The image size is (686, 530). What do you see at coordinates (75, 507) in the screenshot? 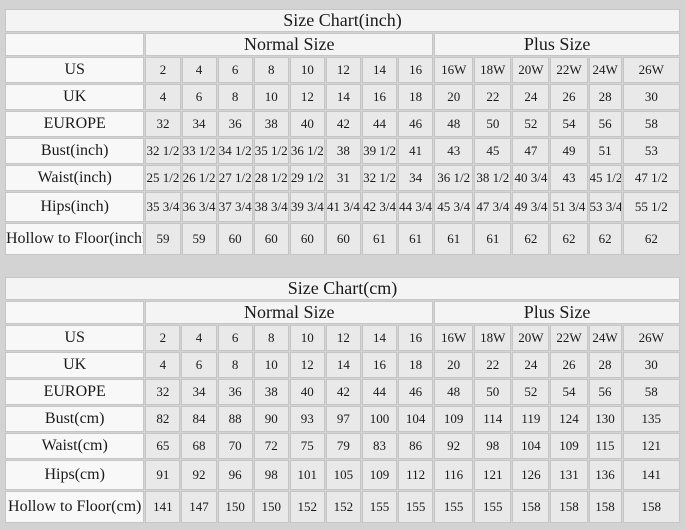
I see `row-label: Hollow to Floor(cm)` at bounding box center [75, 507].